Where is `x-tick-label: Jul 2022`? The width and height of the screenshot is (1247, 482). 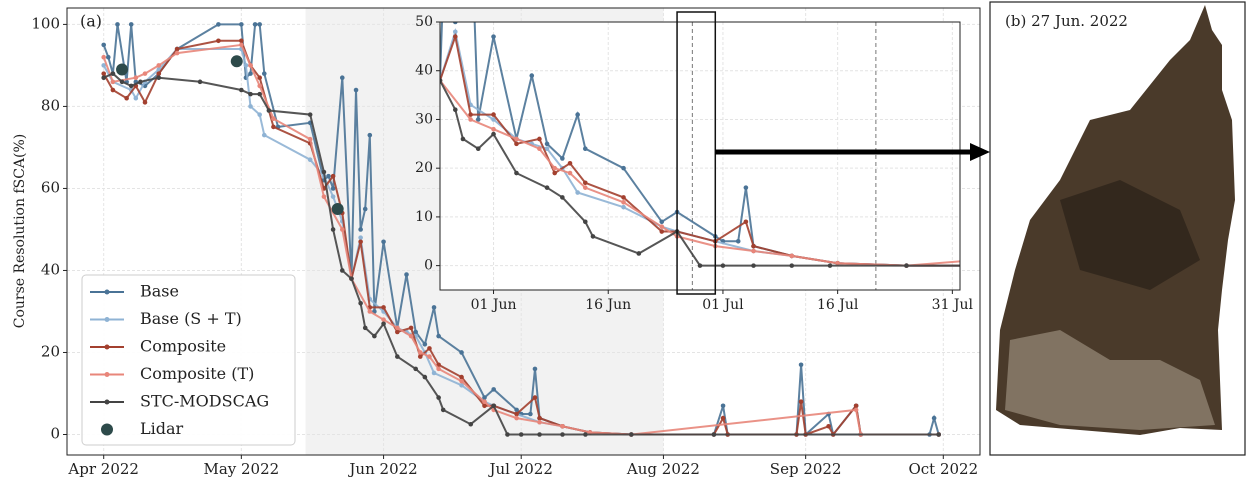 x-tick-label: Jul 2022 is located at coordinates (519, 469).